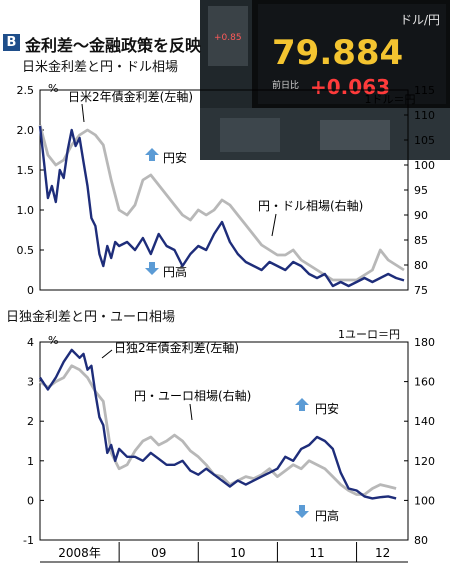 The width and height of the screenshot is (450, 566). I want to click on chart2-down-arrow-icon, so click(302, 511).